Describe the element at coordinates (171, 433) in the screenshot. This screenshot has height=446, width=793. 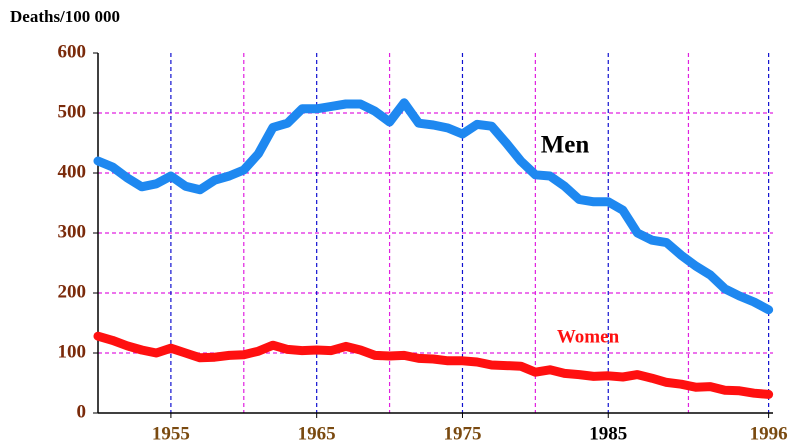
I see `x-tick-label: 1955` at that location.